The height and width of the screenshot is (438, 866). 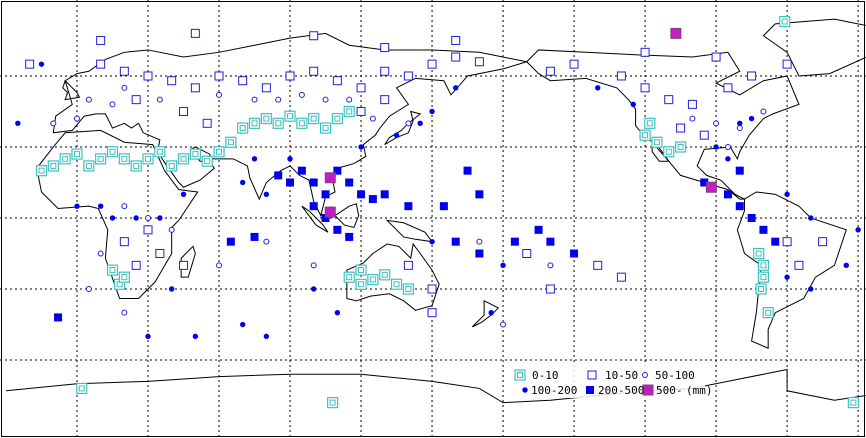 I want to click on coastline-japan, so click(x=403, y=128).